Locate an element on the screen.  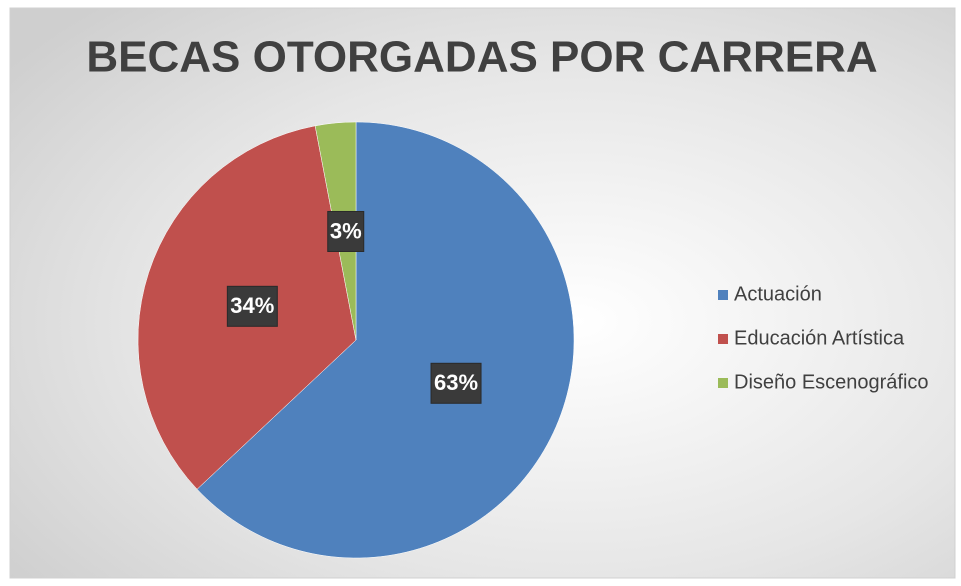
legend-label: Diseño Escenográfico is located at coordinates (831, 382).